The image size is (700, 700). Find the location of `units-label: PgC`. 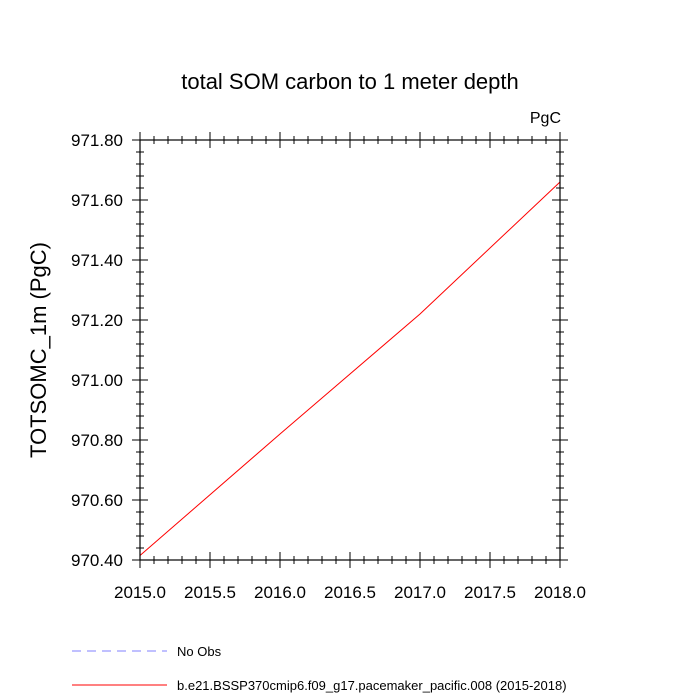

units-label: PgC is located at coordinates (545, 118).